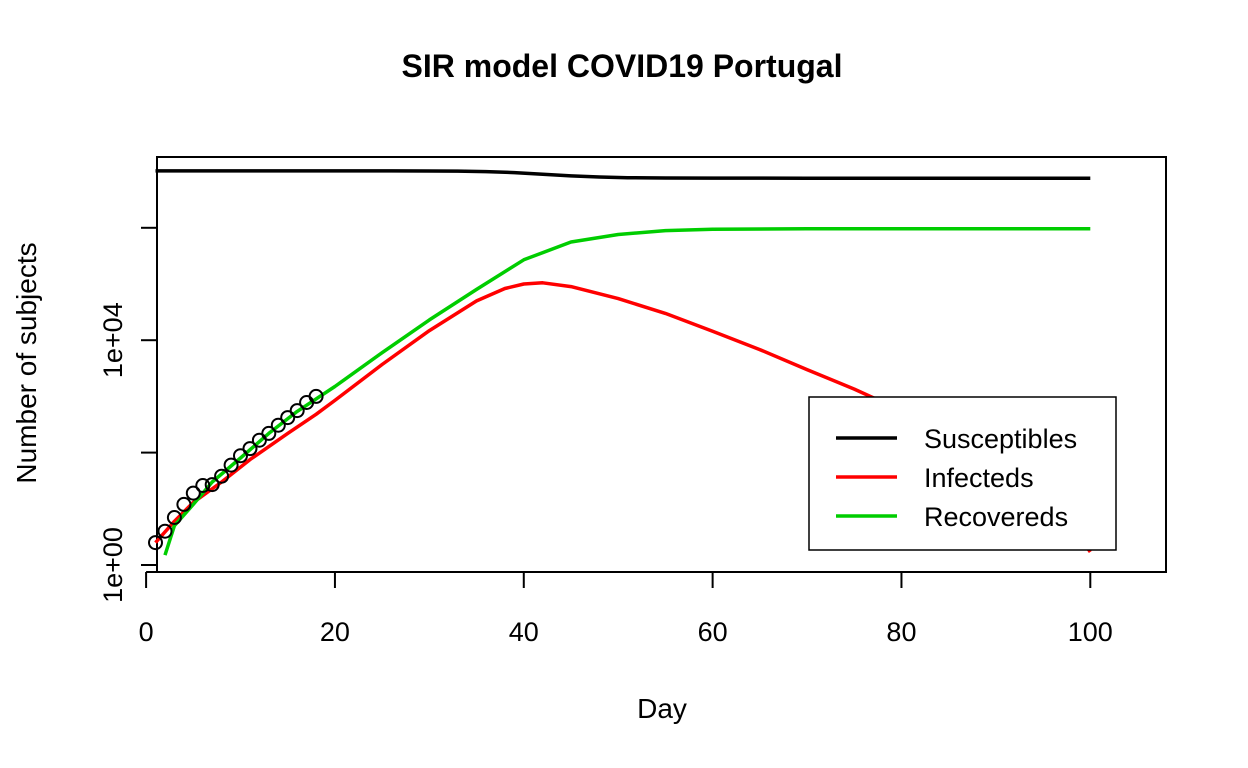 This screenshot has width=1248, height=768. I want to click on legend-box, so click(962, 473).